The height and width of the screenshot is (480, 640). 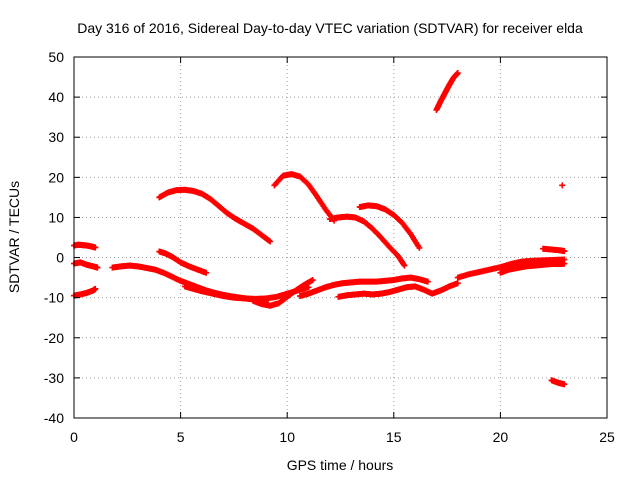 I want to click on x-axis-label: GPS time / hours, so click(x=340, y=465).